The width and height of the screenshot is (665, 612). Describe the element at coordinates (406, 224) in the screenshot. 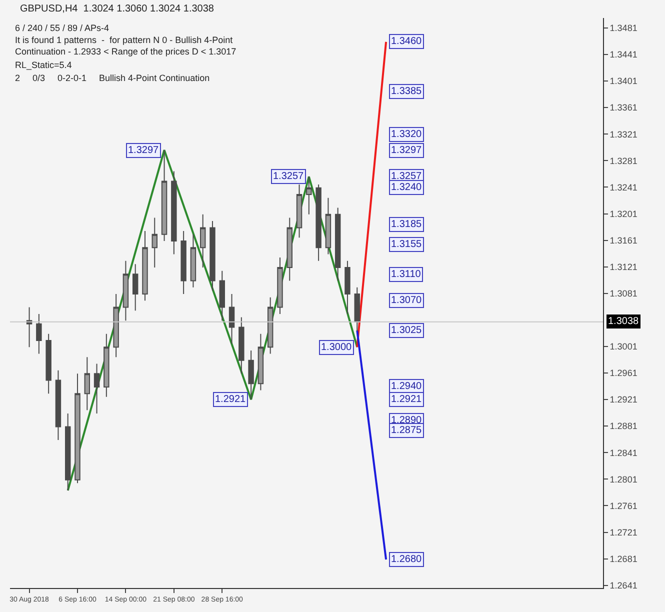

I see `annotation: 1.3185` at that location.